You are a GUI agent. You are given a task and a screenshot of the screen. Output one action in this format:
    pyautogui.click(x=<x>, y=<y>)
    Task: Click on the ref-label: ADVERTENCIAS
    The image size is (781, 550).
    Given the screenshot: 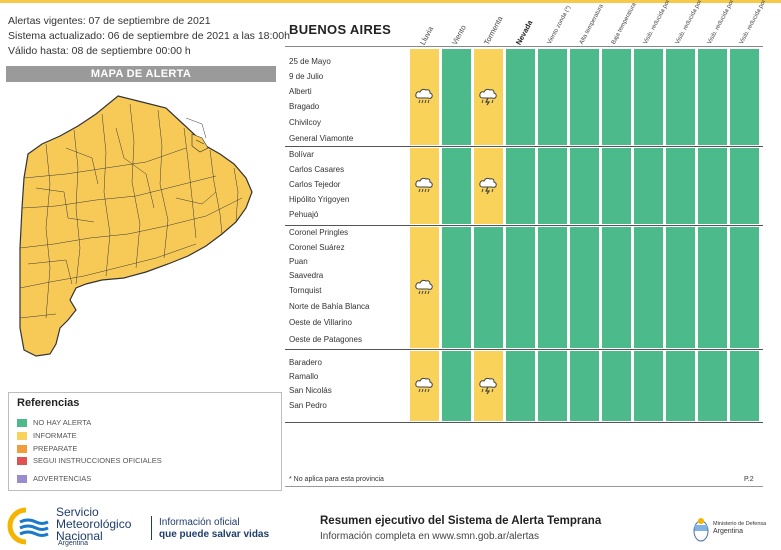 What is the action you would take?
    pyautogui.click(x=62, y=478)
    